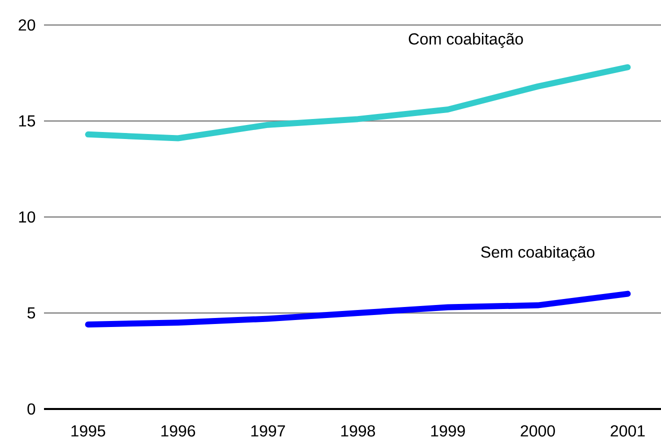 This screenshot has width=661, height=443. I want to click on x-tick-label: 1996, so click(178, 431).